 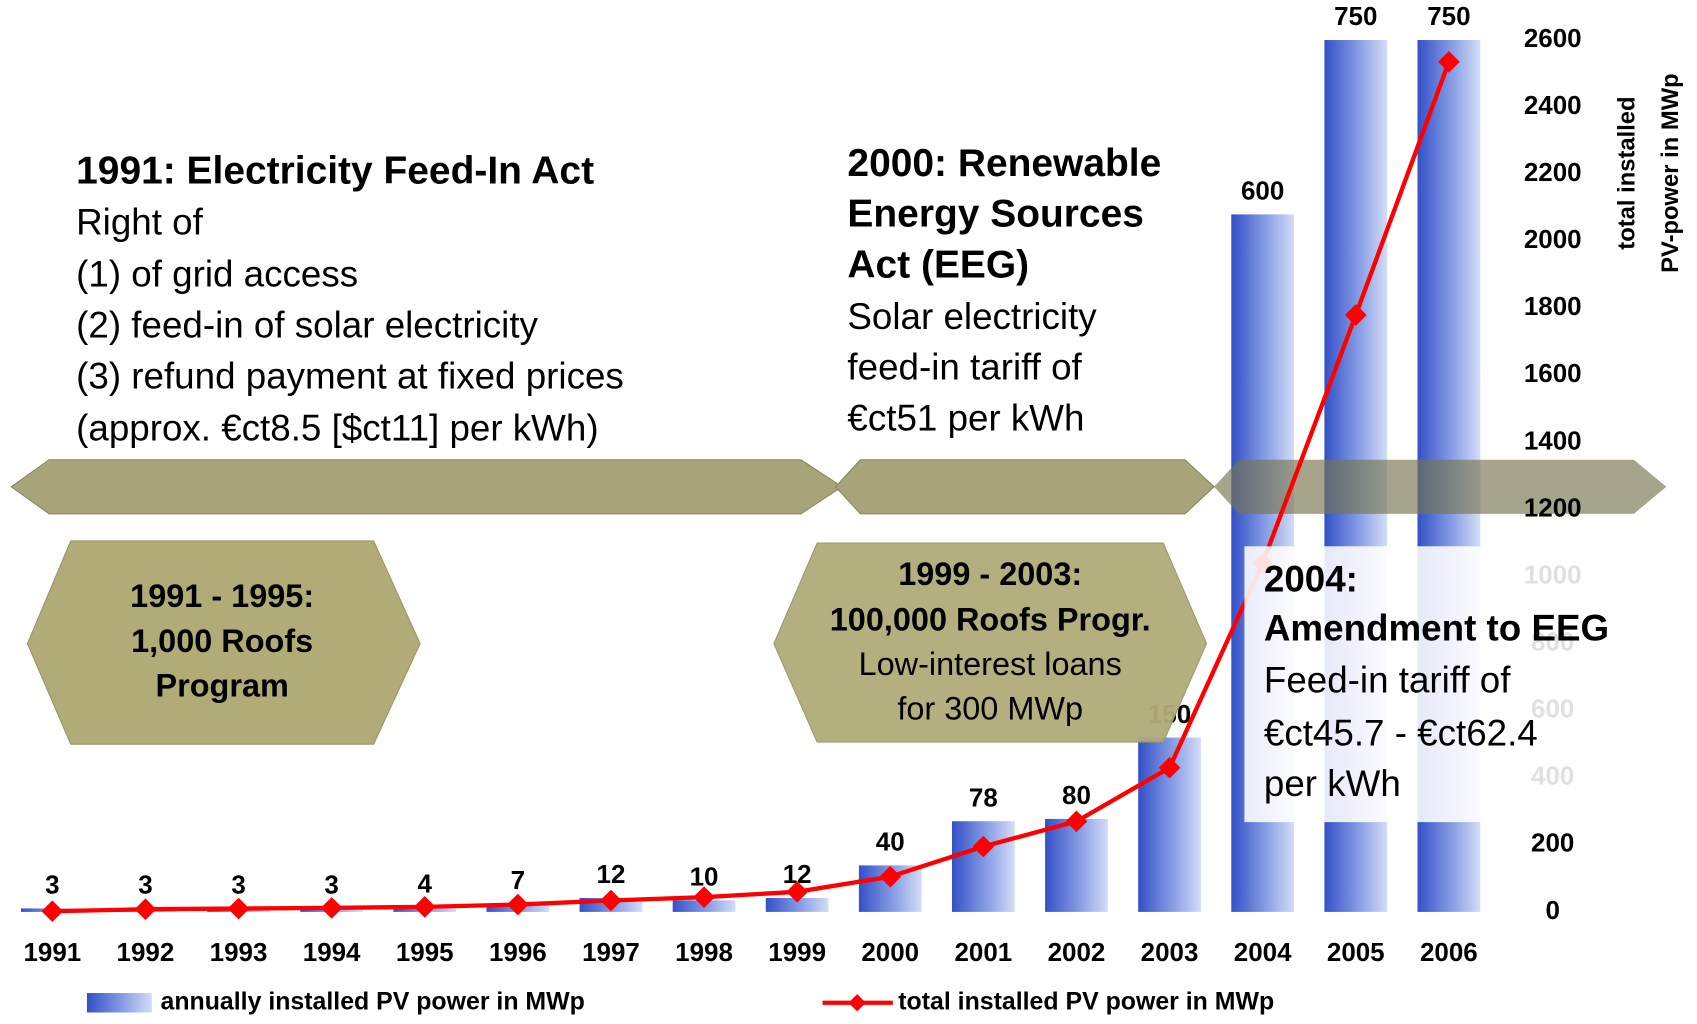 What do you see at coordinates (350, 375) in the screenshot?
I see `annotation-text: (3) refund payment at fixed prices` at bounding box center [350, 375].